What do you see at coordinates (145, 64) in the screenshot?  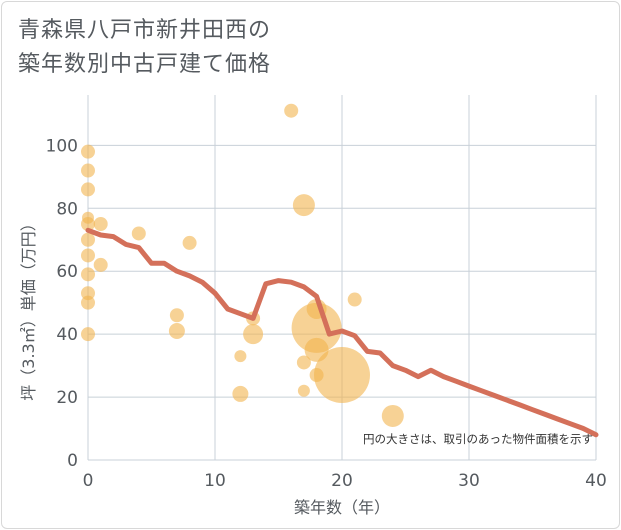 I see `chart-title-line-2: 築年数別中古戸建て価格` at bounding box center [145, 64].